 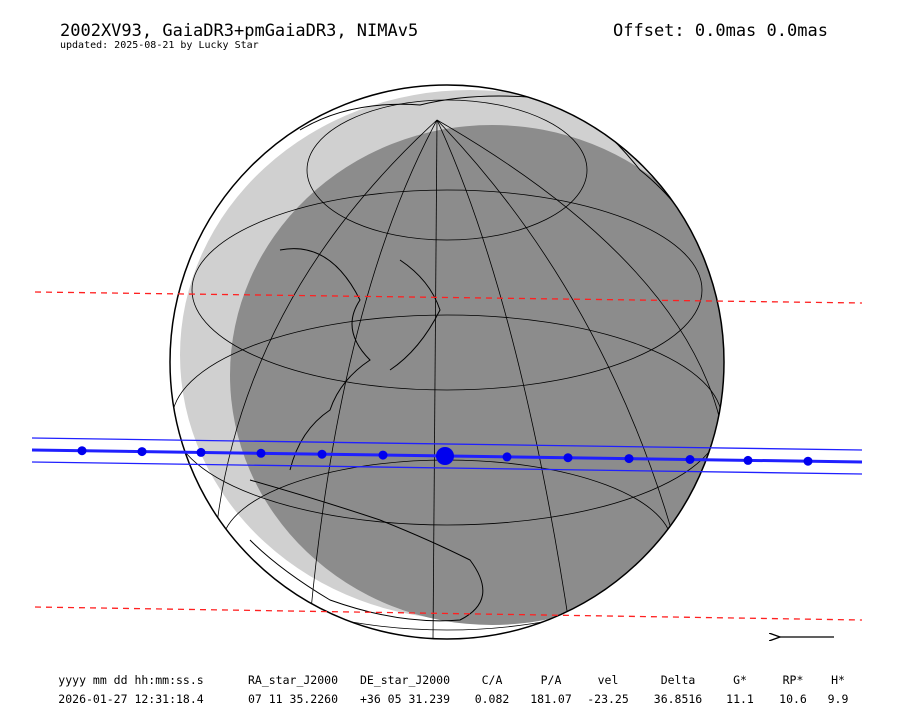 I want to click on table-header: vel, so click(x=608, y=680).